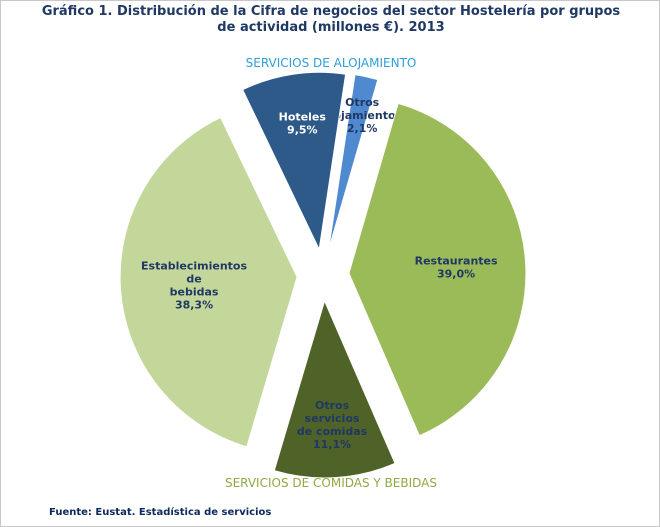  What do you see at coordinates (353, 162) in the screenshot?
I see `pie-slice-otros-alojamientos` at bounding box center [353, 162].